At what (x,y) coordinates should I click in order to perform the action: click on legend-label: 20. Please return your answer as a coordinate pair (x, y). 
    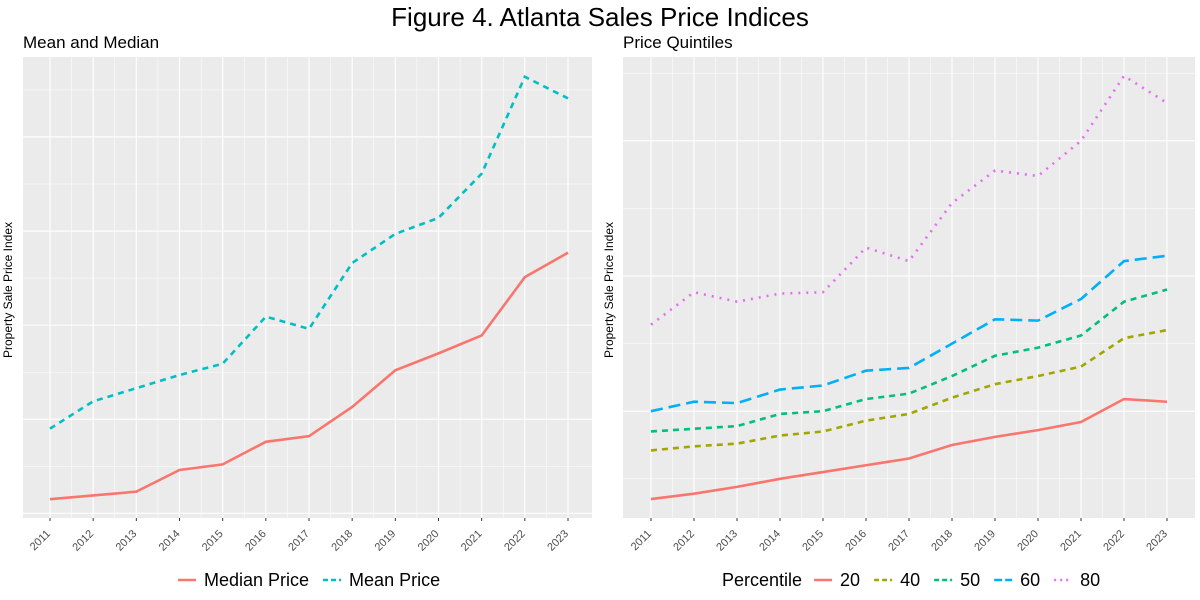
    Looking at the image, I should click on (850, 580).